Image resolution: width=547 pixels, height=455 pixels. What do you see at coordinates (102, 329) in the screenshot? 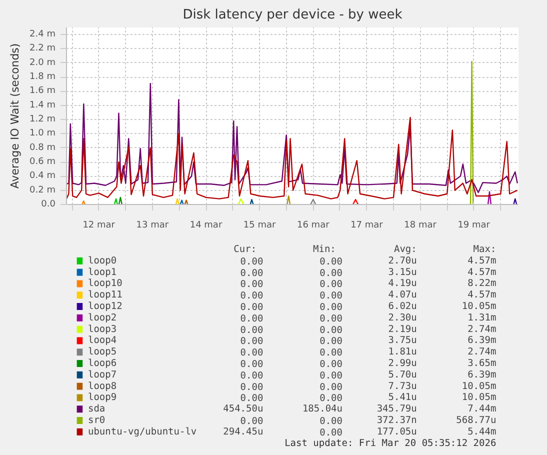
I see `legend-label: loop3` at bounding box center [102, 329].